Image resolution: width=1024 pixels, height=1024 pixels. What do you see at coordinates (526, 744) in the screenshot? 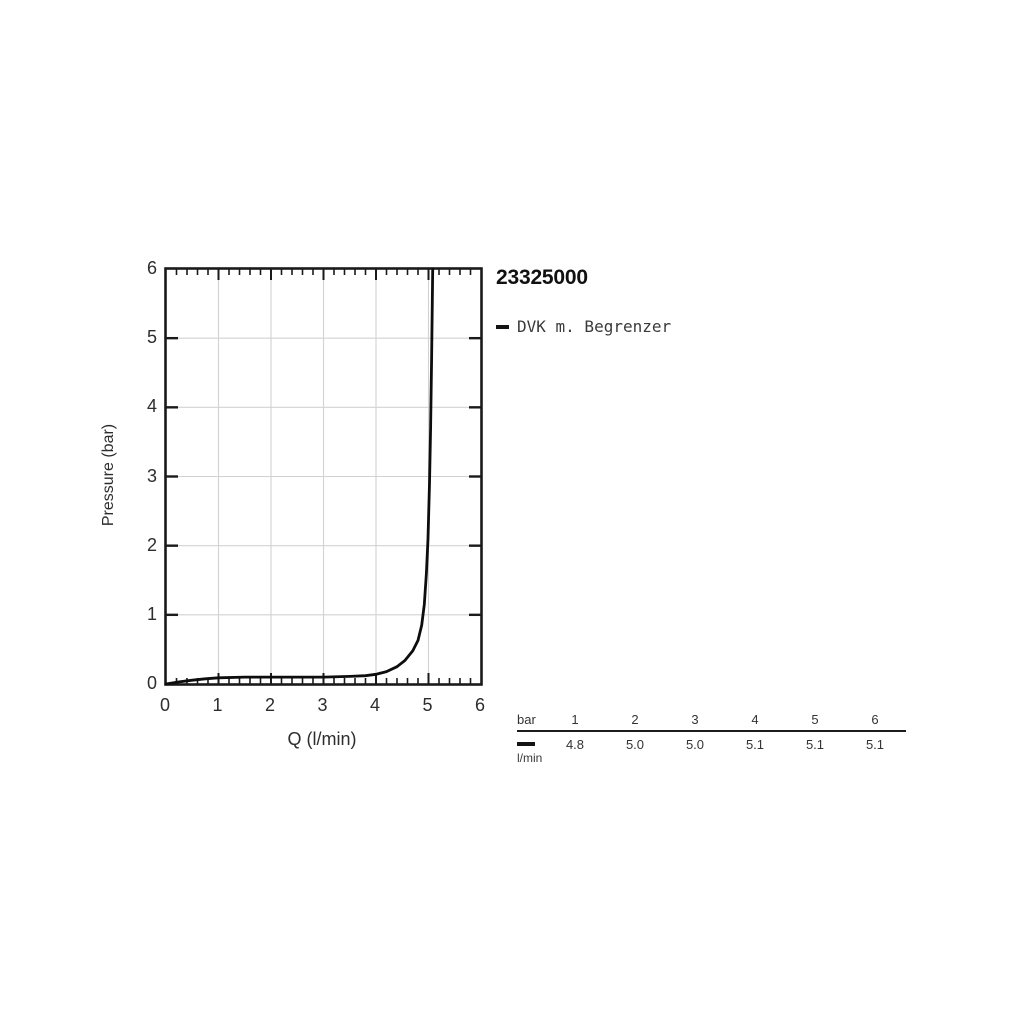
I see `series-line-sample` at bounding box center [526, 744].